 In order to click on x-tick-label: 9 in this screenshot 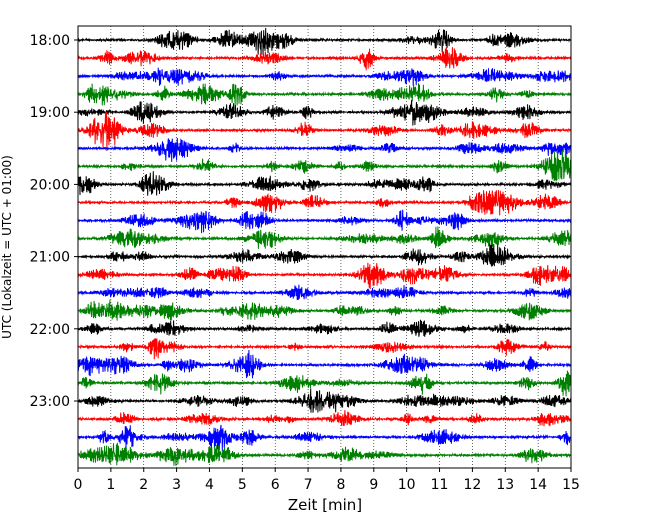, I will do `click(373, 485)`.